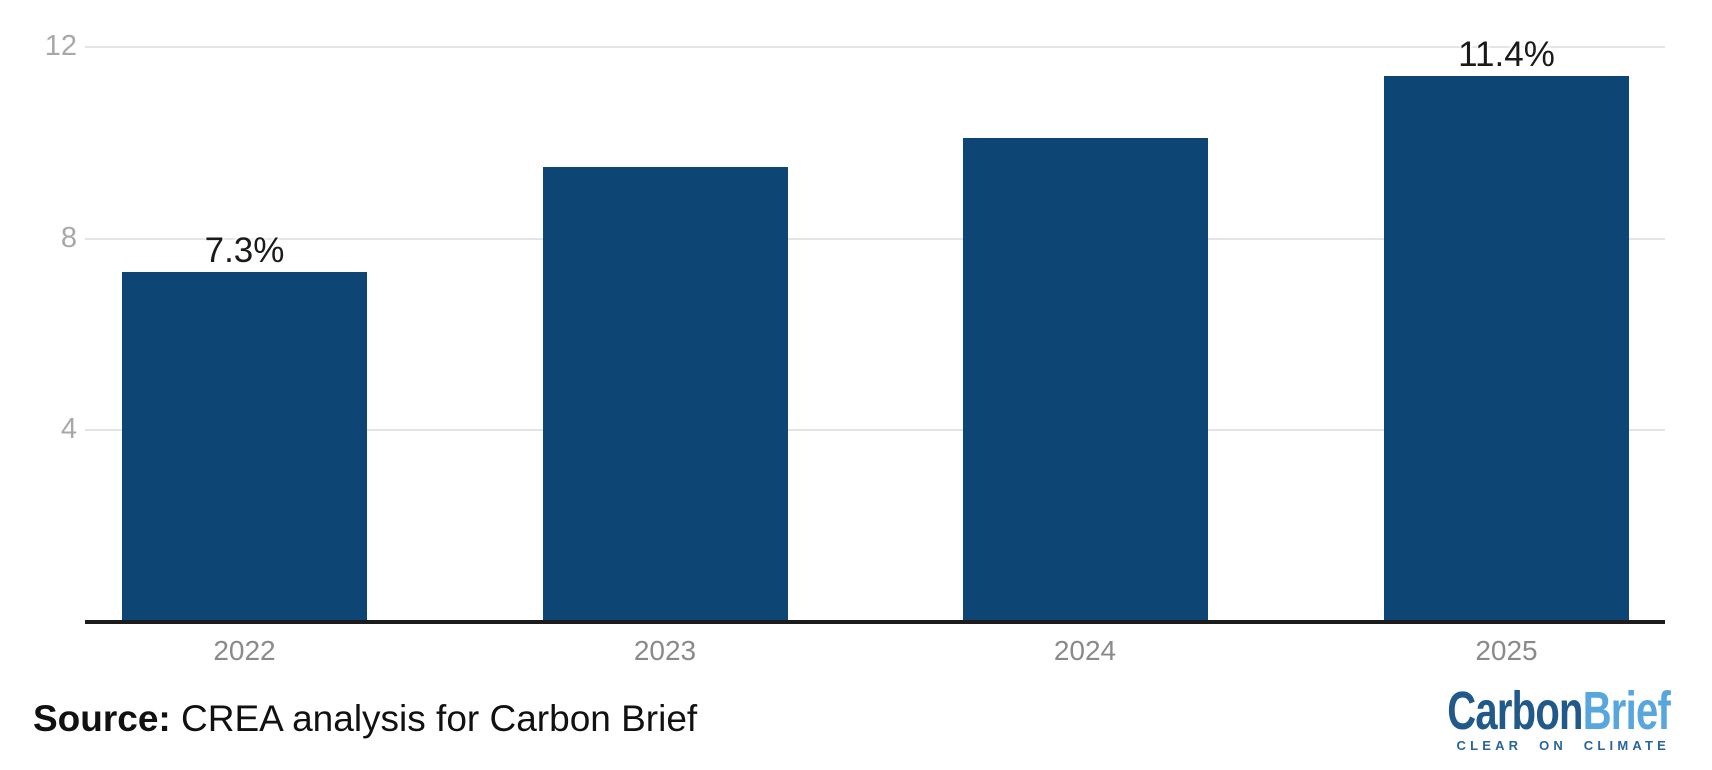 This screenshot has height=770, width=1712. What do you see at coordinates (1085, 380) in the screenshot?
I see `bar-2024` at bounding box center [1085, 380].